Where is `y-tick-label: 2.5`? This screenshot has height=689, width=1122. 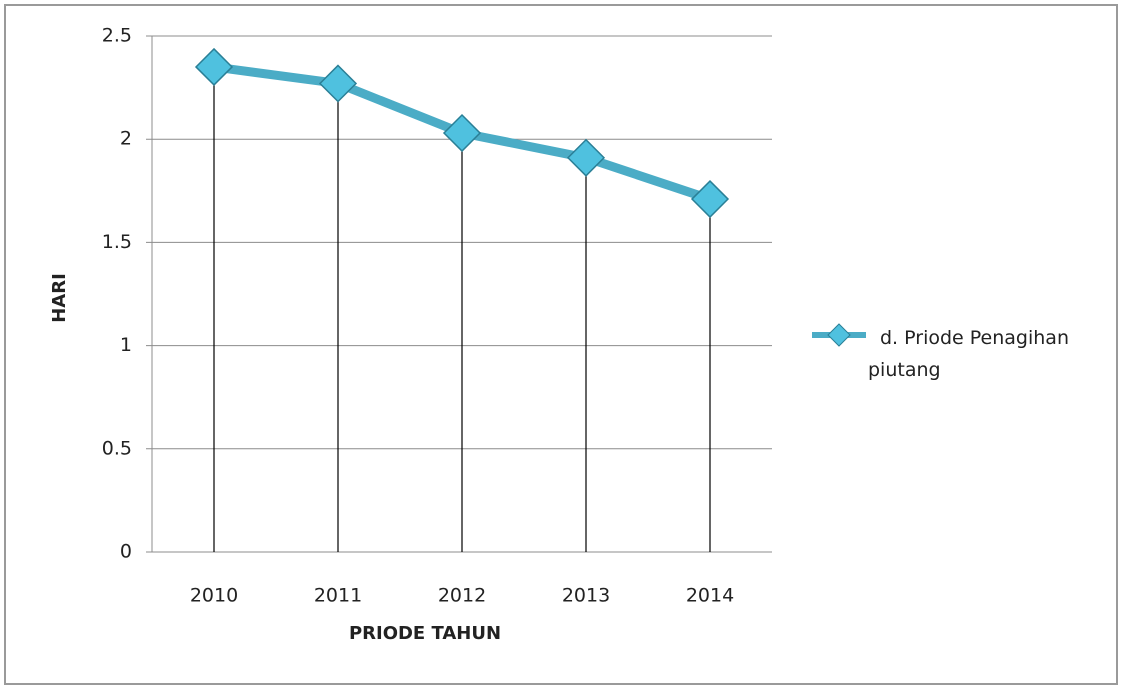 y-tick-label: 2.5 is located at coordinates (117, 36).